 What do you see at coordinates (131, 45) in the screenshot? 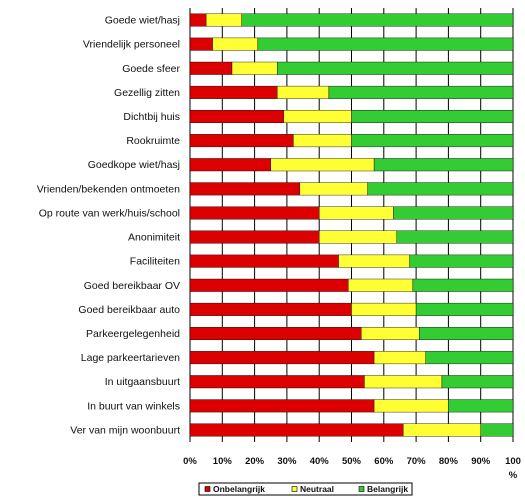
I see `category-label: Vriendelijk personeel` at bounding box center [131, 45].